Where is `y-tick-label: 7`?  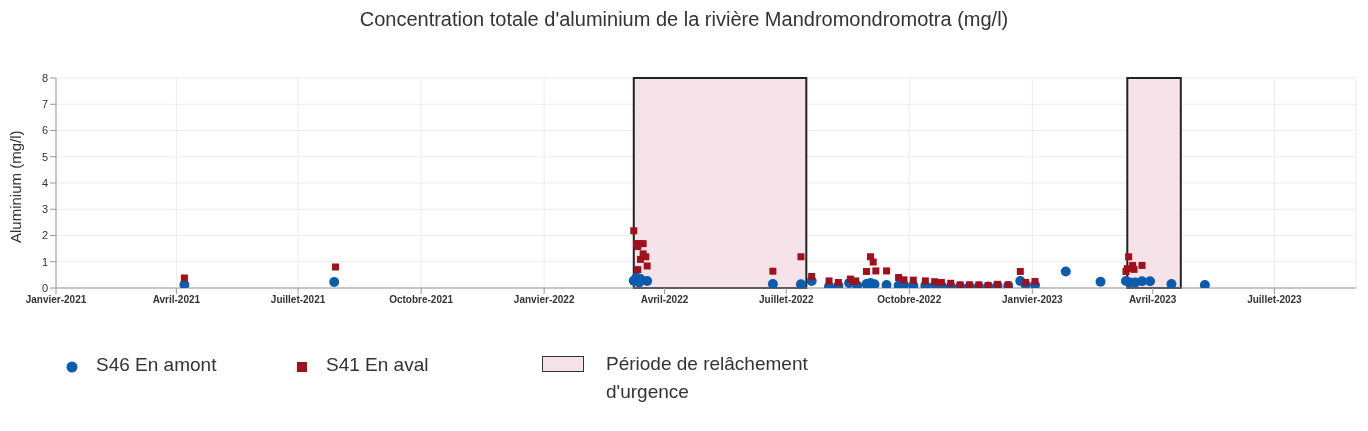 y-tick-label: 7 is located at coordinates (44, 104).